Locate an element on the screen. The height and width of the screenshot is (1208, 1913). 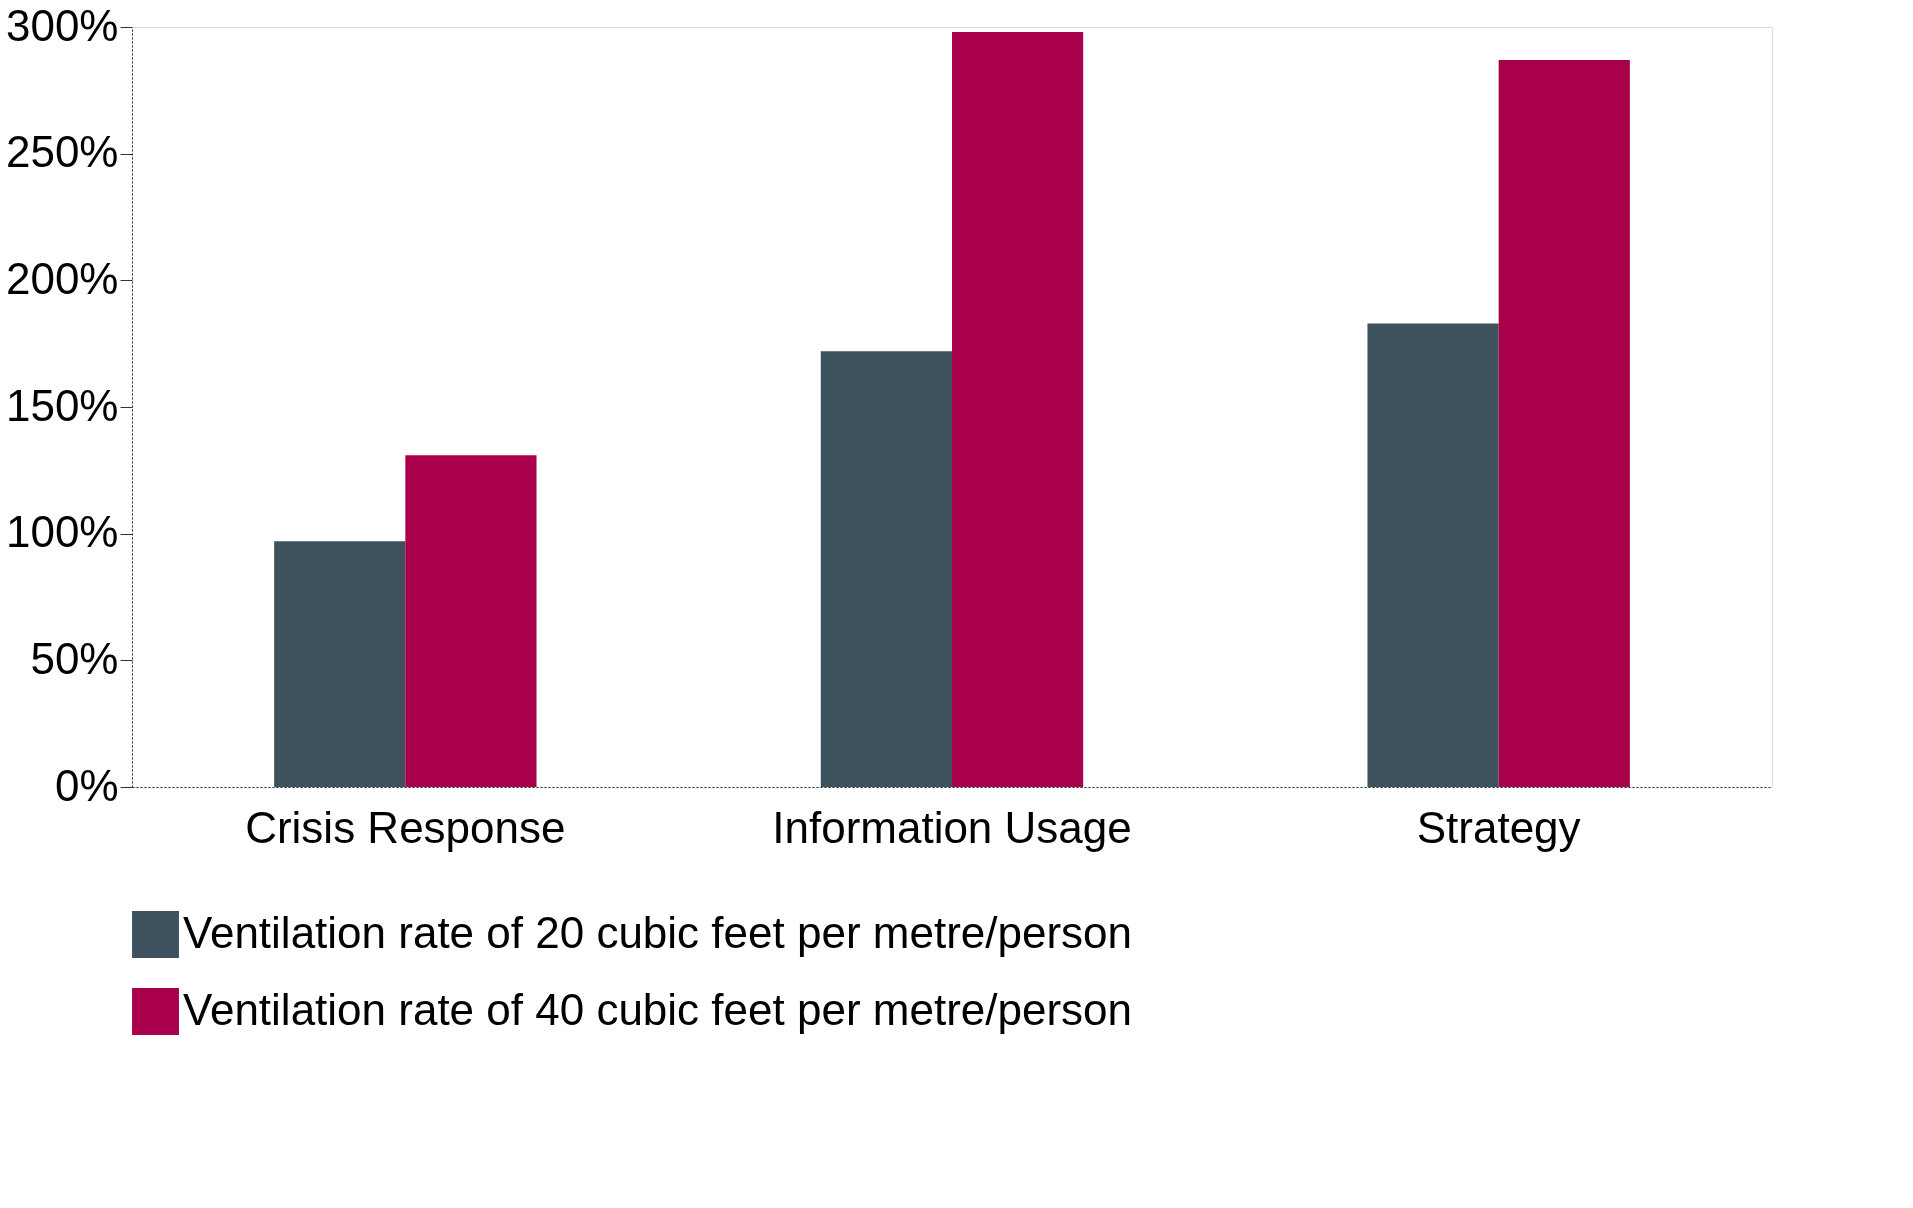
y-tick-label: 100% is located at coordinates (62, 532).